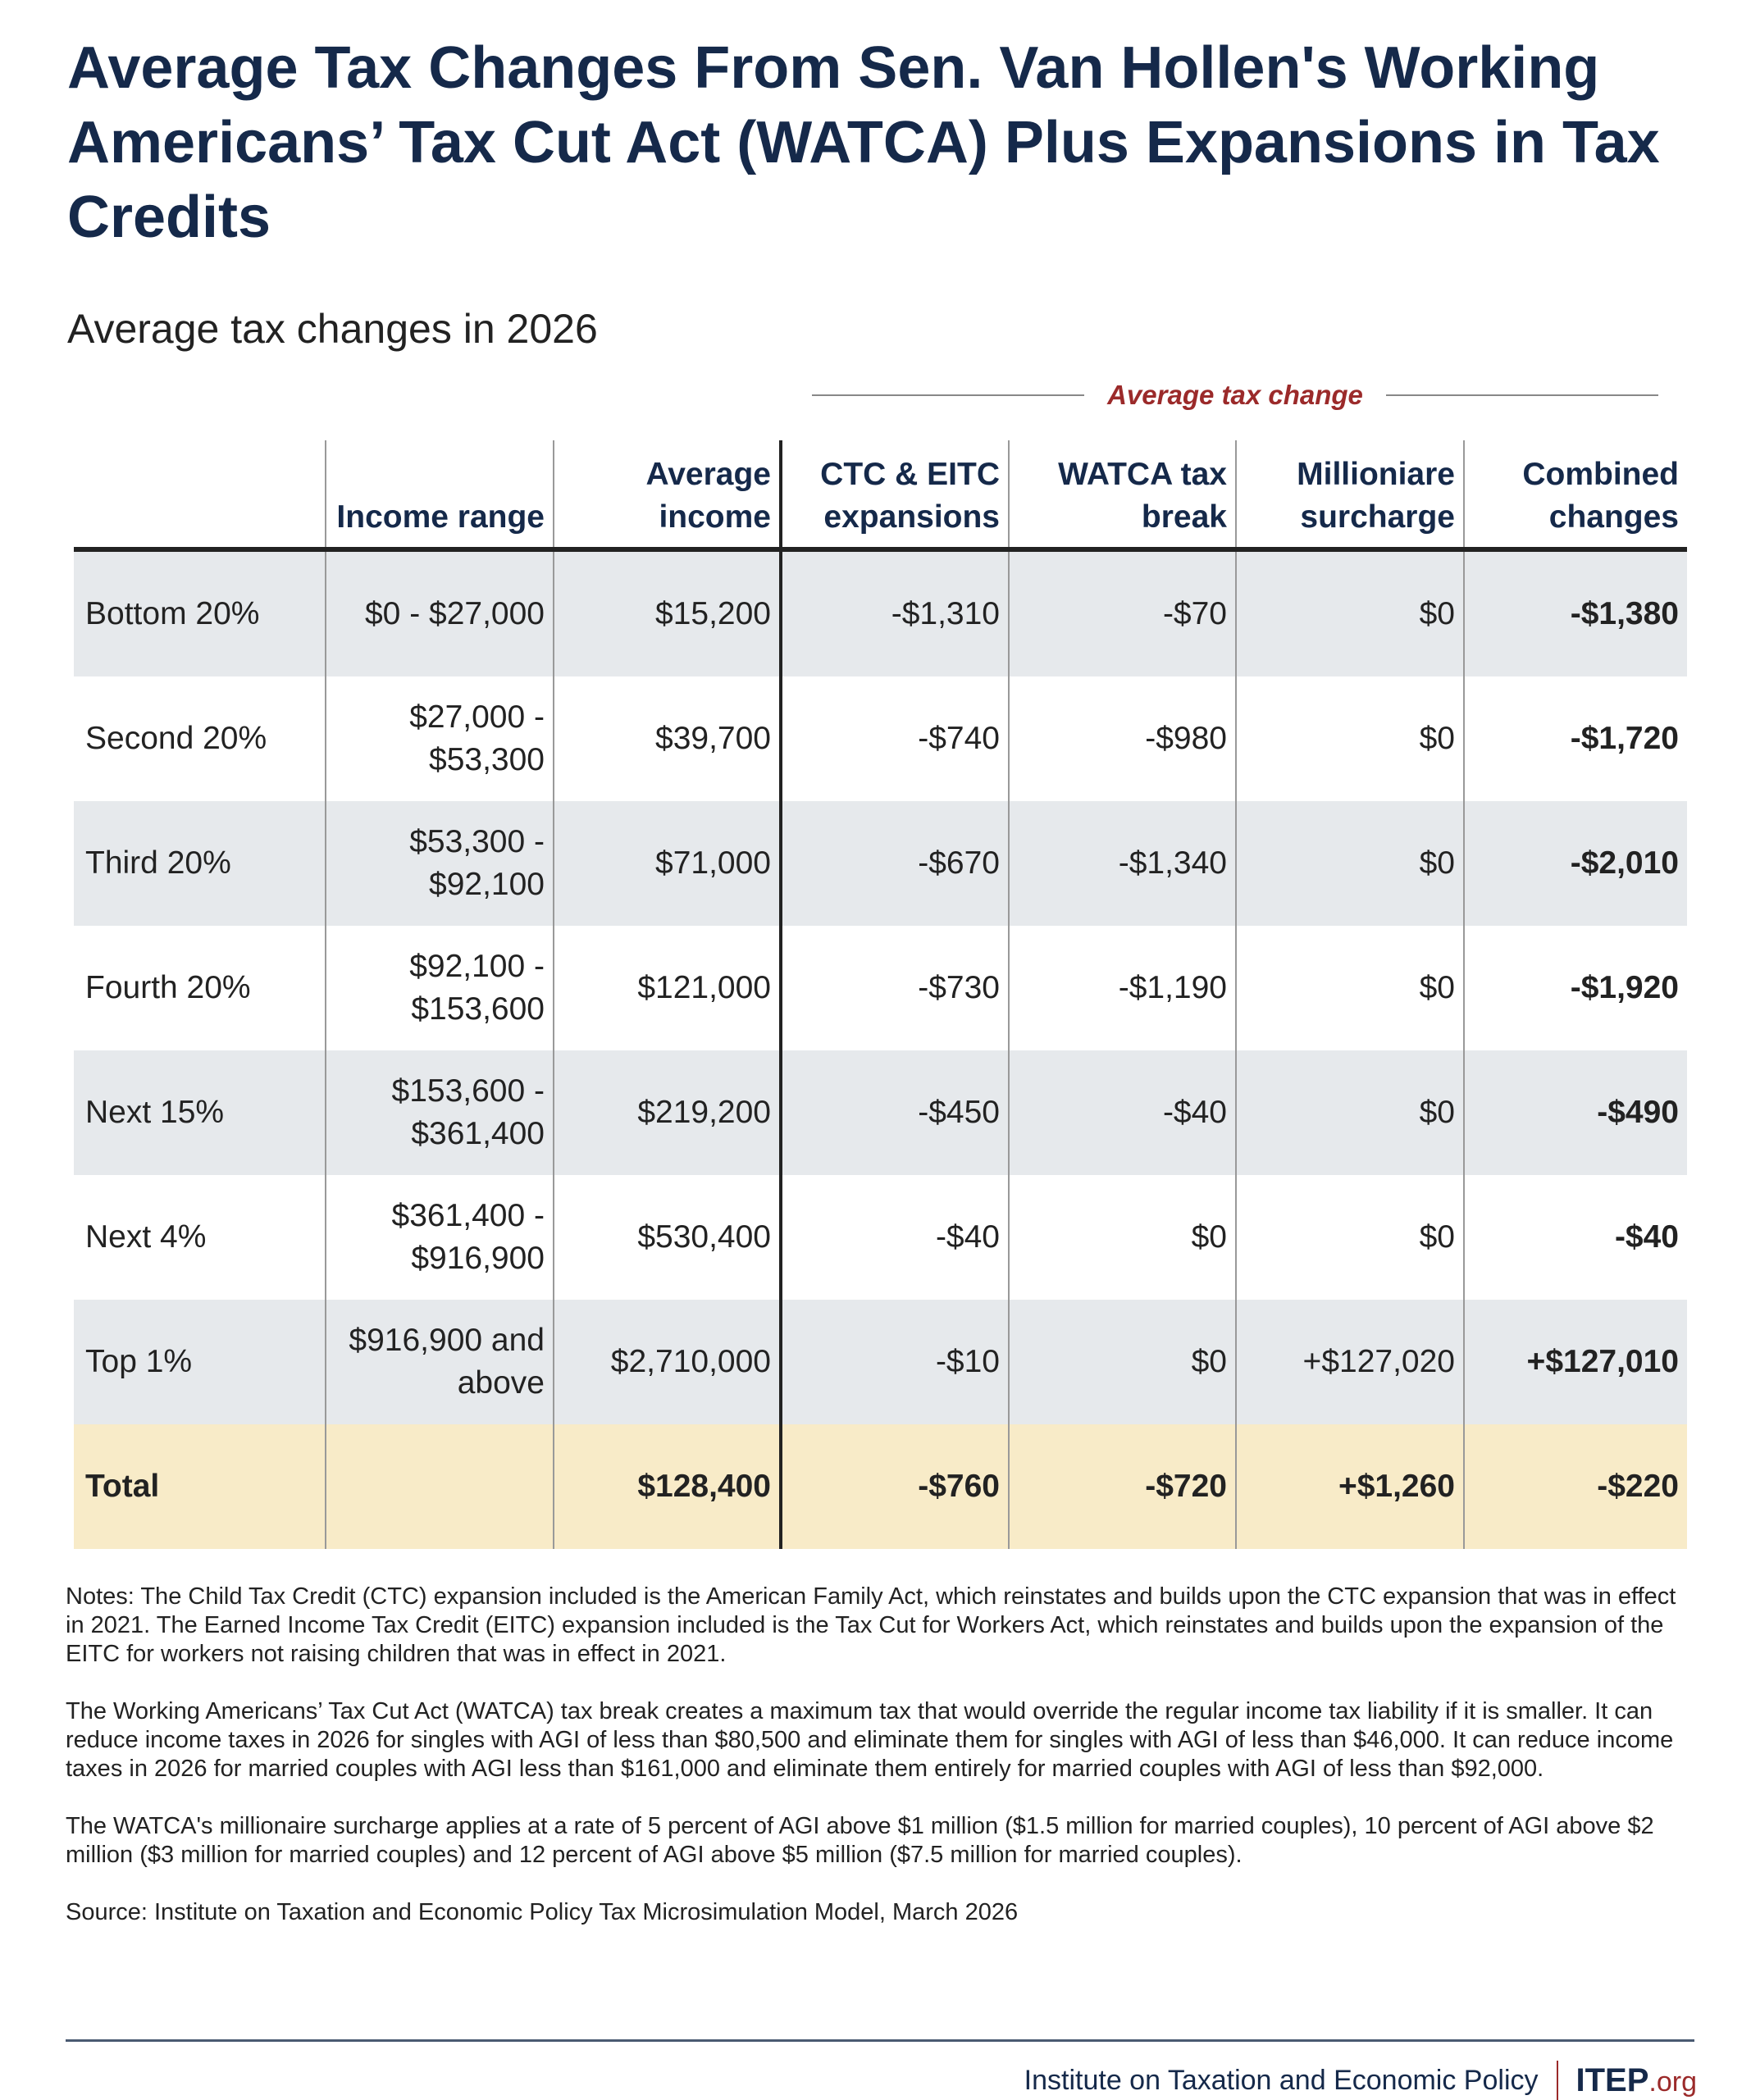 The width and height of the screenshot is (1751, 2100). I want to click on table-cell: $2,710,000, so click(667, 1362).